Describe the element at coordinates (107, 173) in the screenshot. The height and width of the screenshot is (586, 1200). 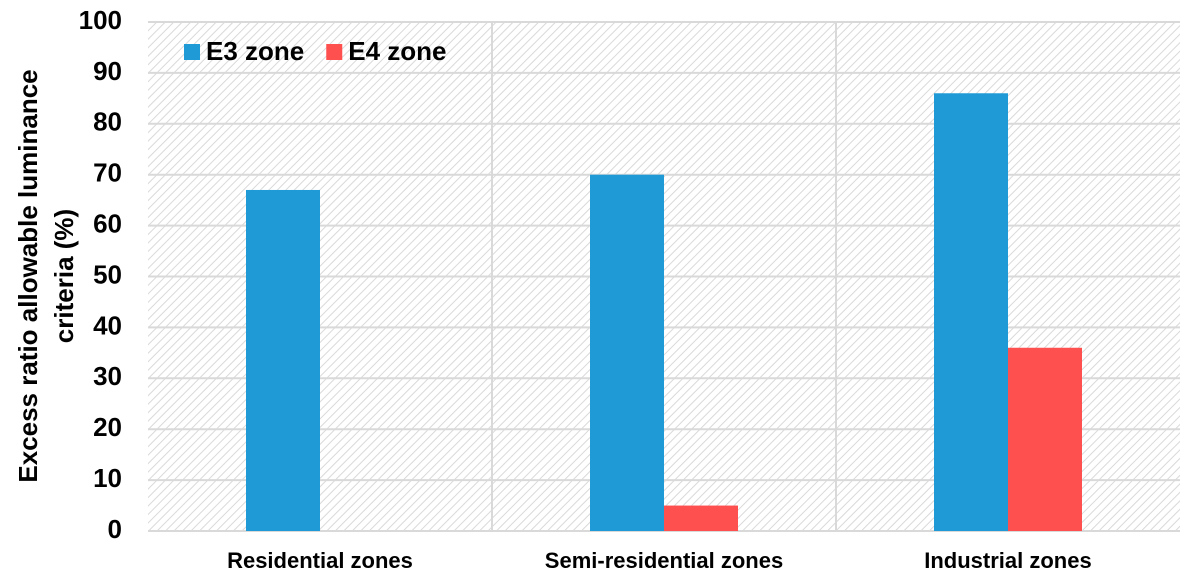
I see `y-tick-label: 70` at that location.